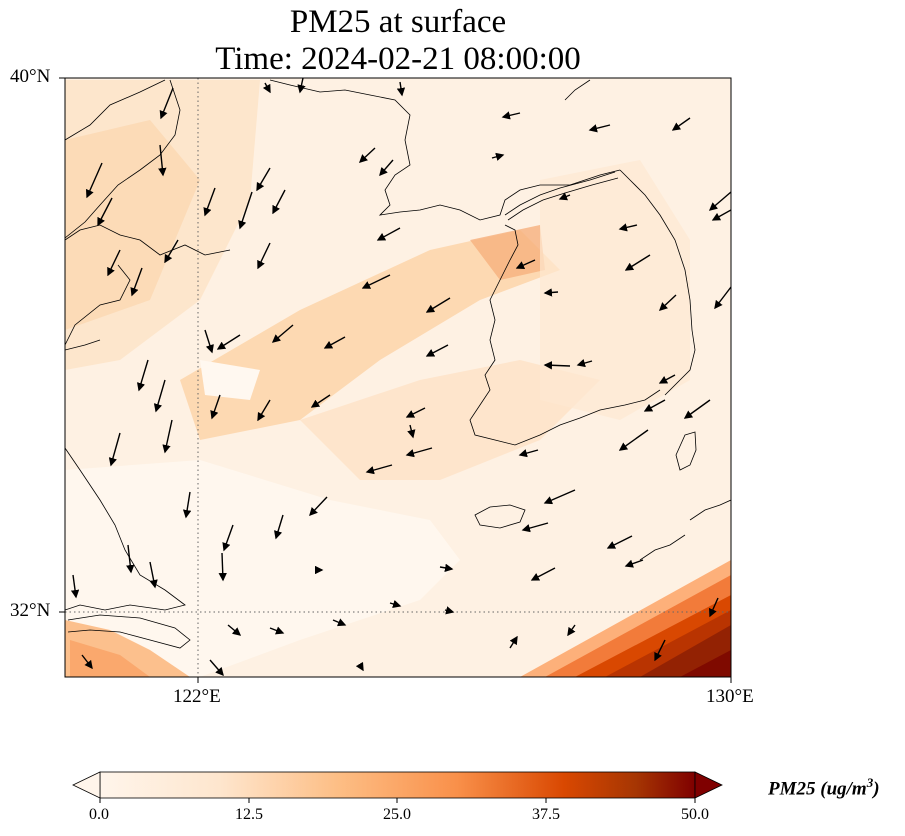  What do you see at coordinates (546, 814) in the screenshot?
I see `colorbar-tick-label: 37.5` at bounding box center [546, 814].